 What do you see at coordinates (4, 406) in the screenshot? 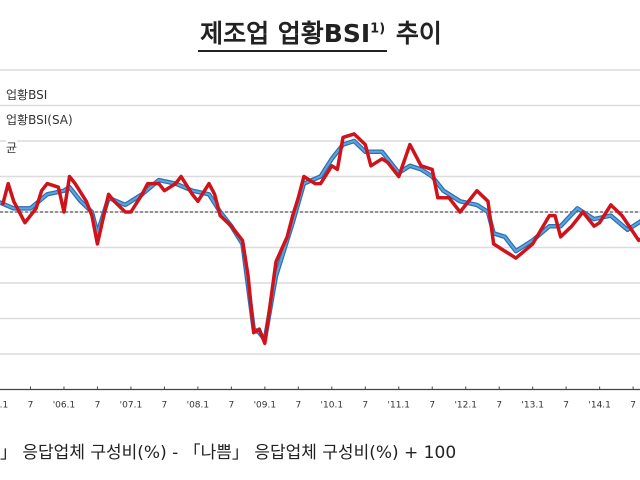
I see `x-tick-label: '05.1` at bounding box center [4, 406].